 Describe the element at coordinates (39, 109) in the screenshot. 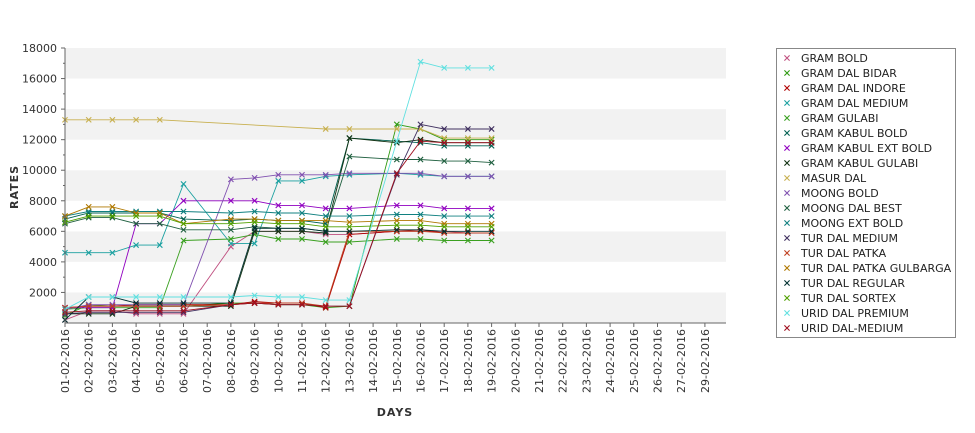

I see `y-tick-label: 14000` at that location.